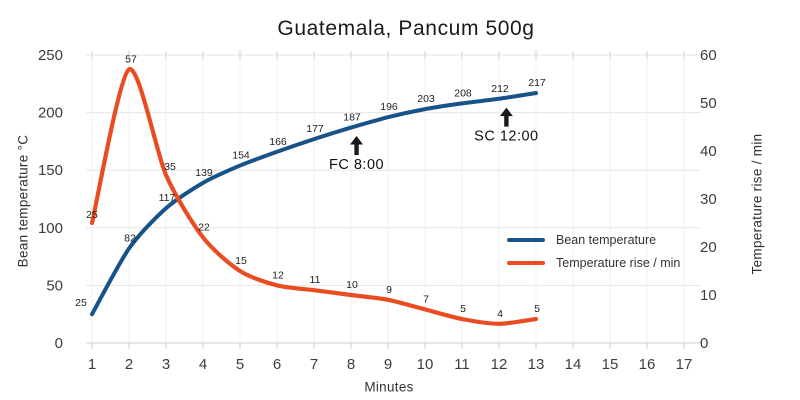 The height and width of the screenshot is (400, 800). Describe the element at coordinates (606, 240) in the screenshot. I see `legend-label: Bean temperature` at that location.